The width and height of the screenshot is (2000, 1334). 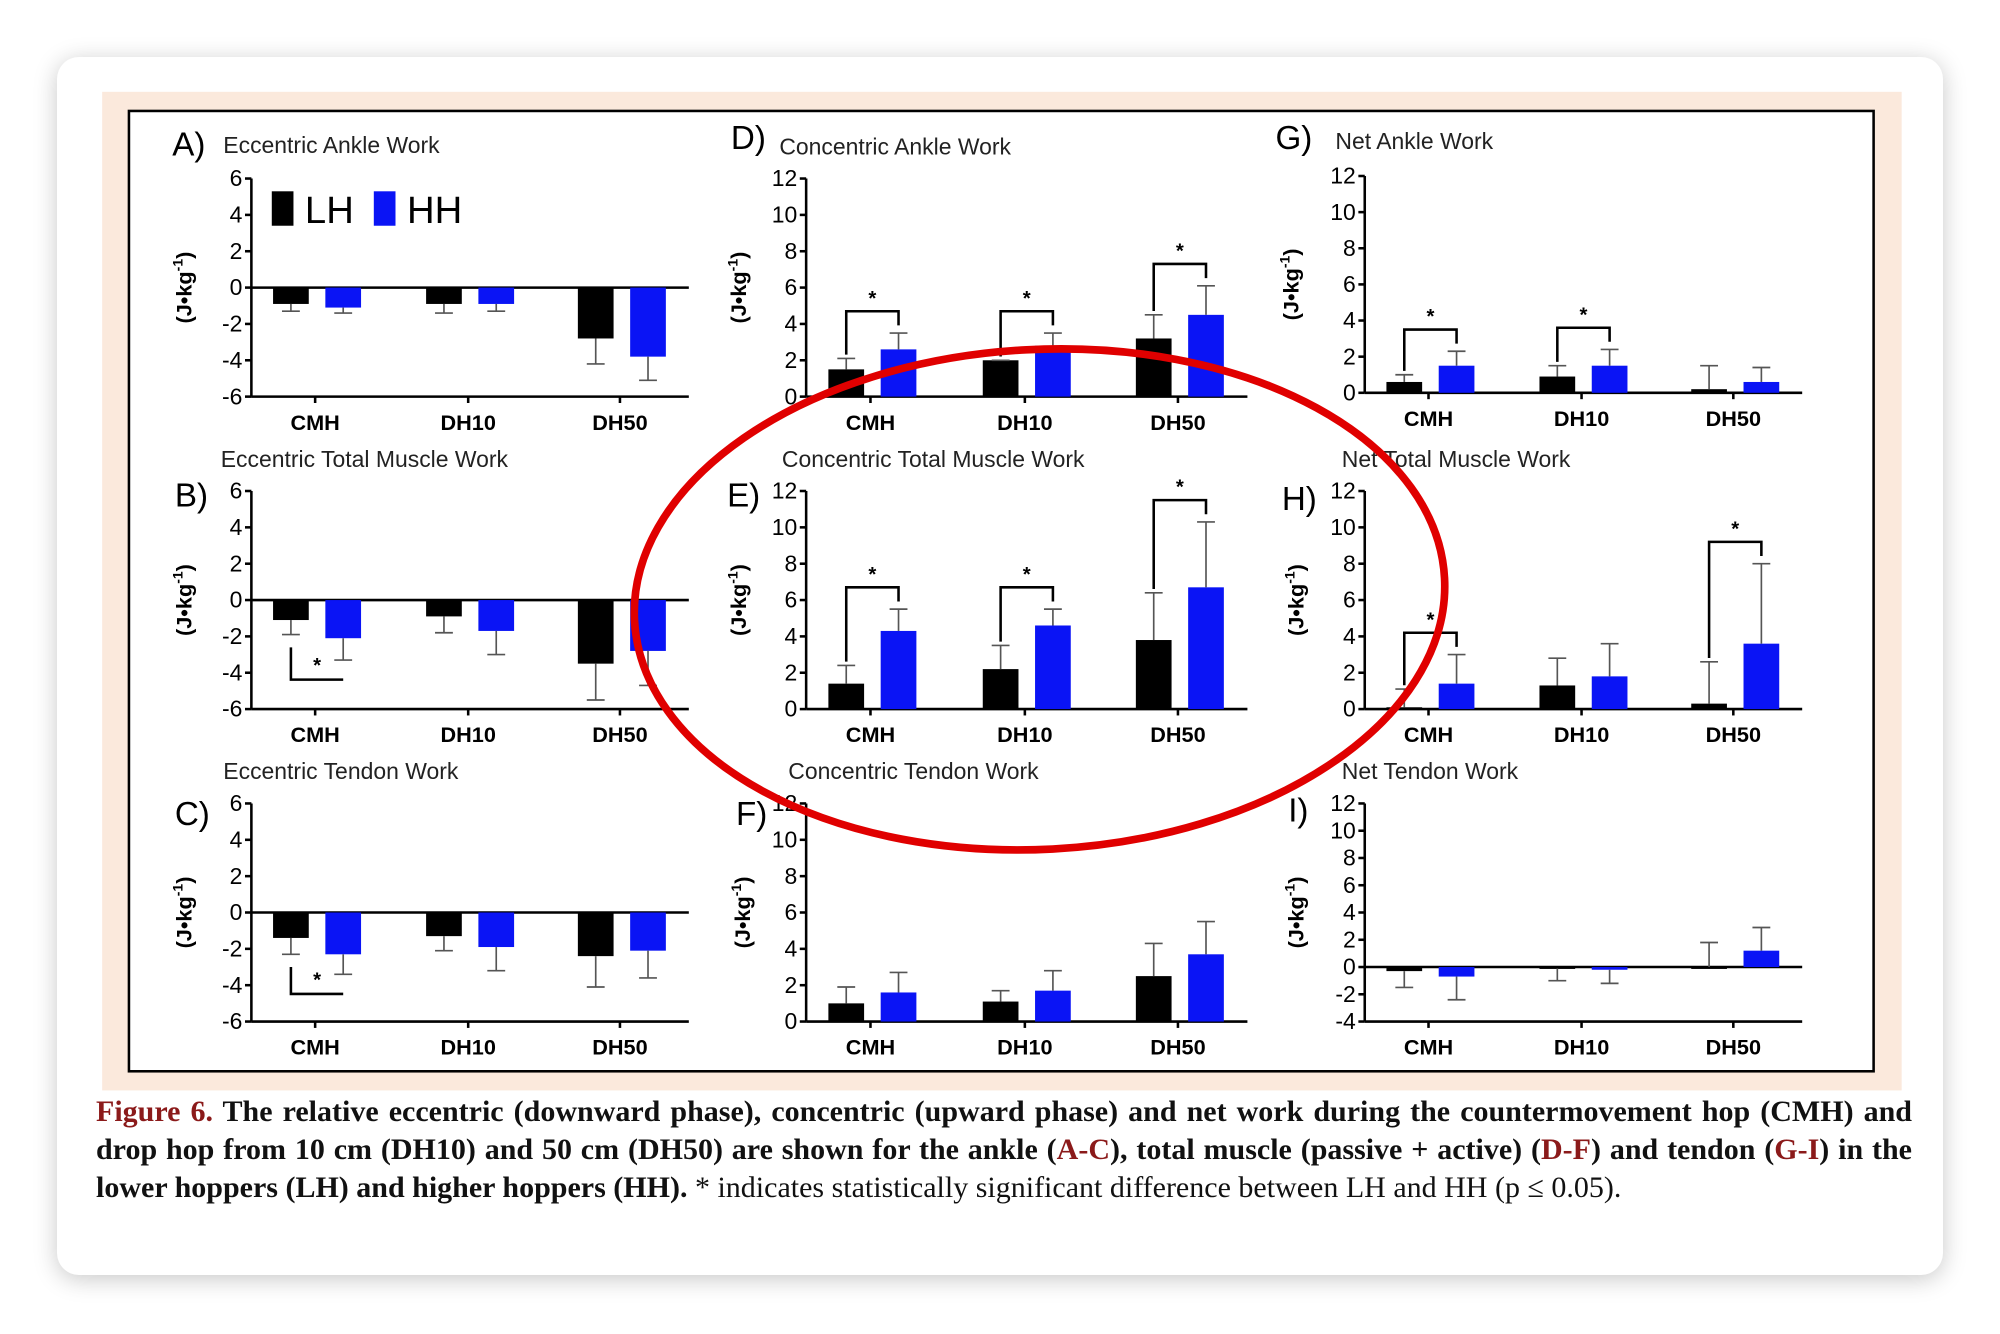 What do you see at coordinates (178, 890) in the screenshot?
I see `y-axis-label-sup: -1` at bounding box center [178, 890].